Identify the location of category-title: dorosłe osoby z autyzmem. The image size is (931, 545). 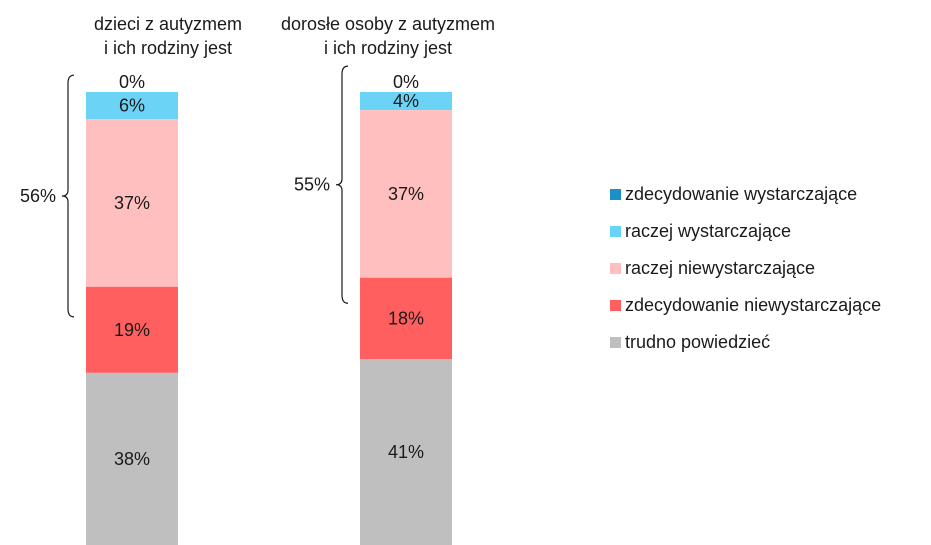
(388, 24).